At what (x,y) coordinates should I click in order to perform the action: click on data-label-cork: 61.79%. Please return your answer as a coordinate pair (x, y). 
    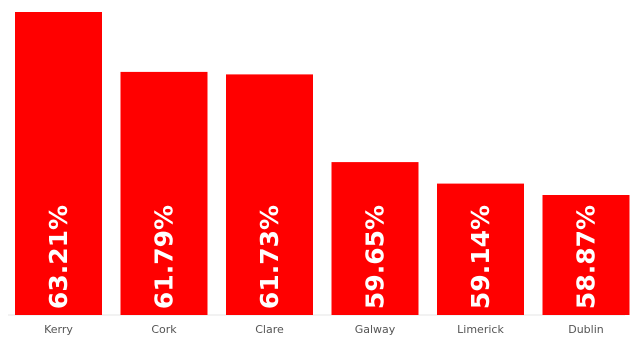
    Looking at the image, I should click on (164, 257).